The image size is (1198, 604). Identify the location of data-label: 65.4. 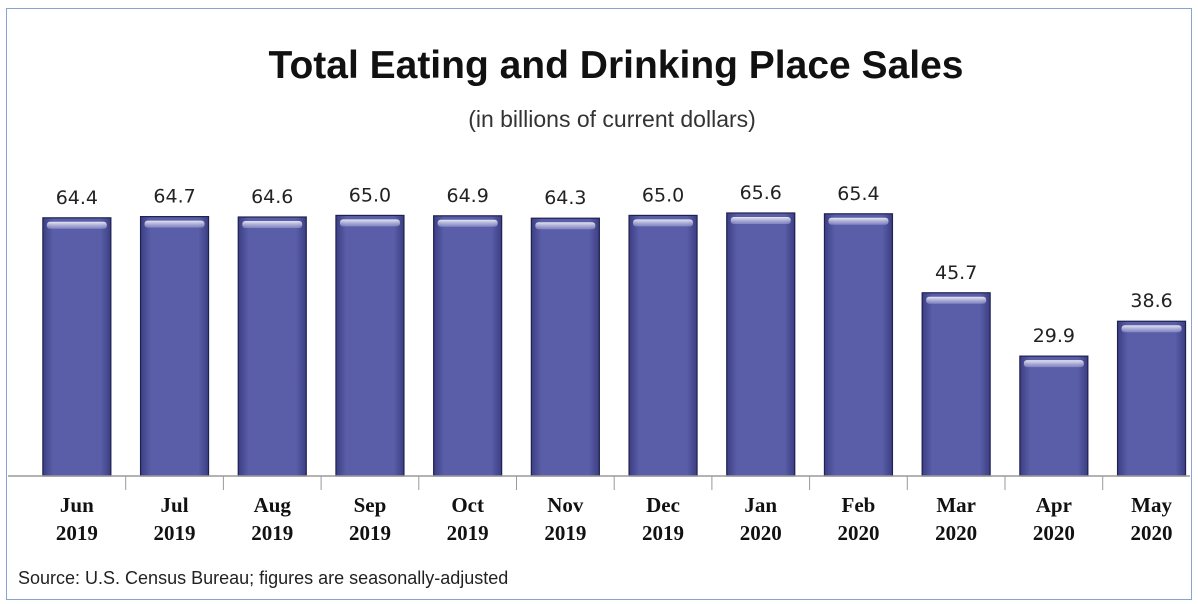
(858, 194).